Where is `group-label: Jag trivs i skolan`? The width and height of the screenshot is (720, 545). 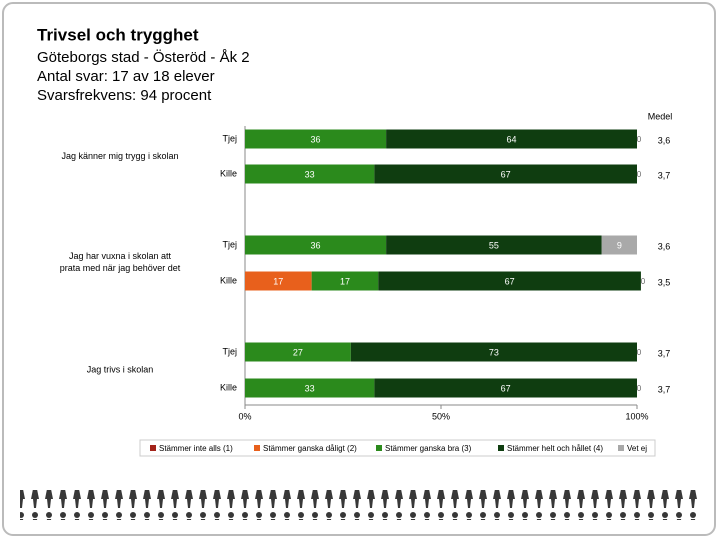
group-label: Jag trivs i skolan is located at coordinates (120, 369).